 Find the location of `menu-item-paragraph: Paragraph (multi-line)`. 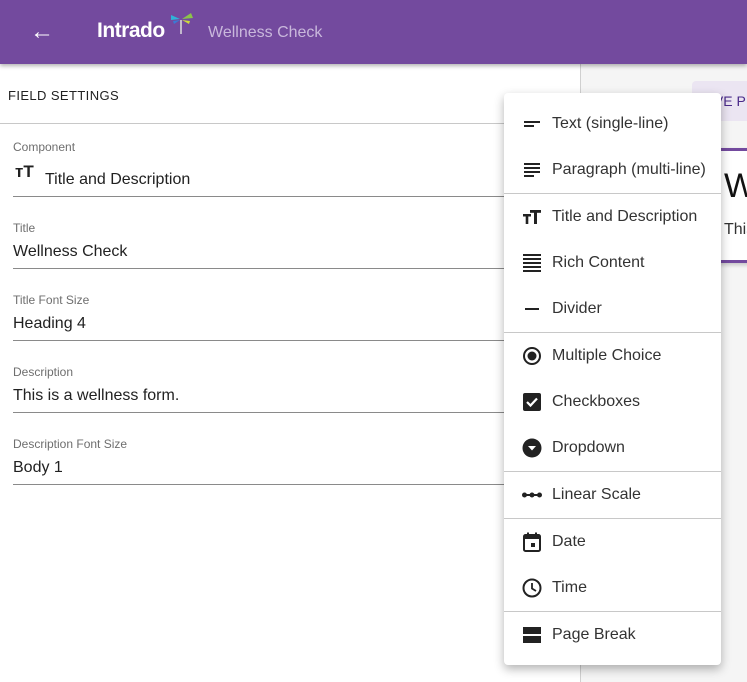

menu-item-paragraph: Paragraph (multi-line) is located at coordinates (612, 170).